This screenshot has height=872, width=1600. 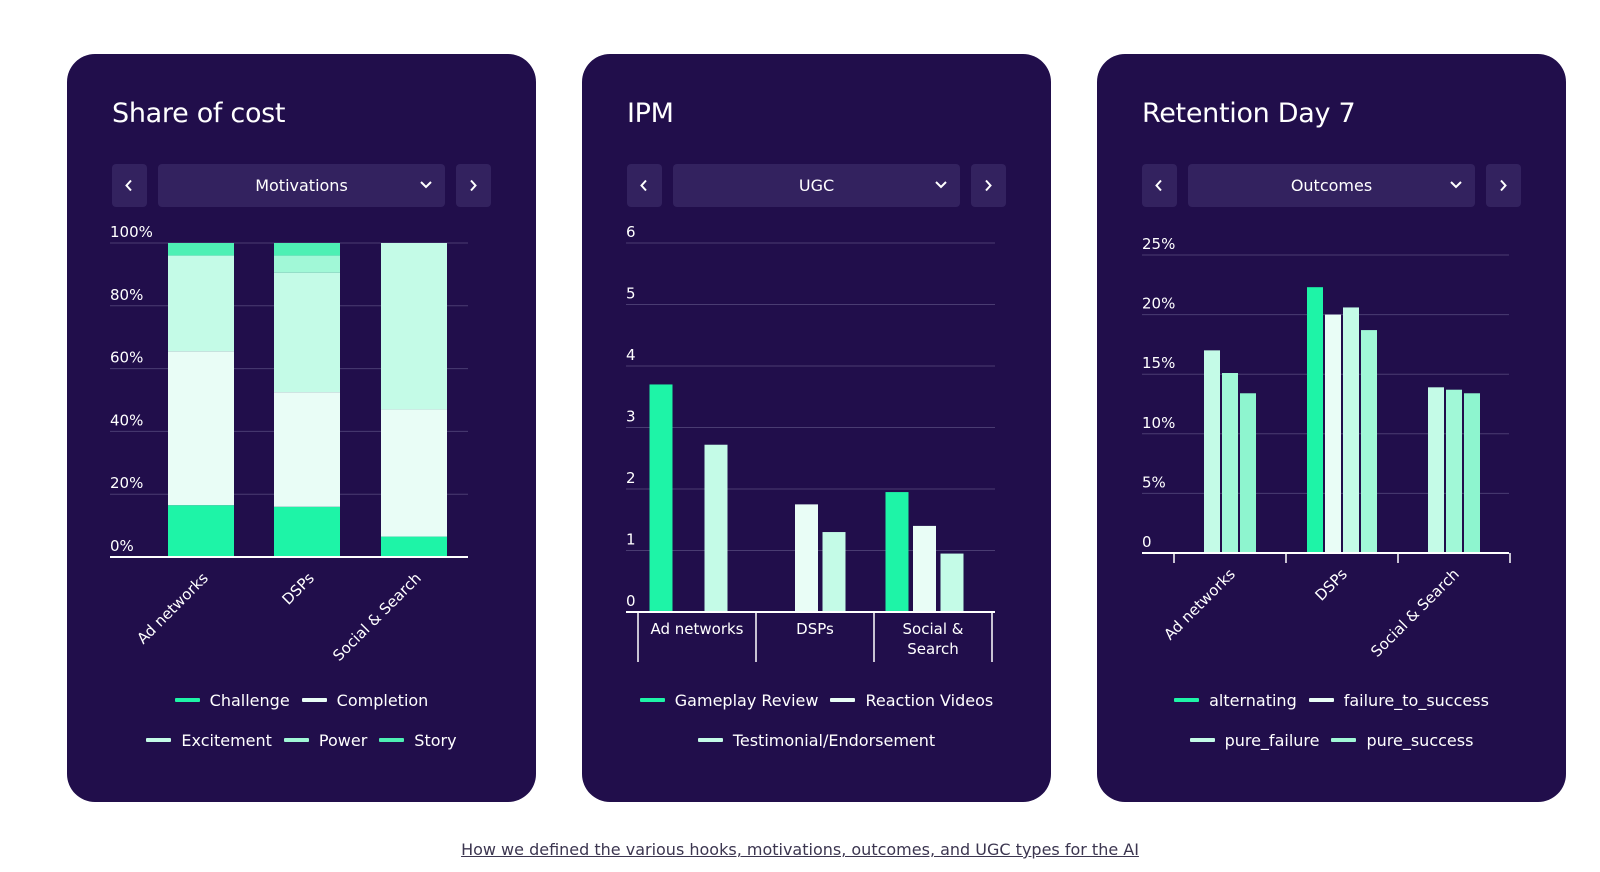 I want to click on y-tick-label: 100%, so click(x=131, y=232).